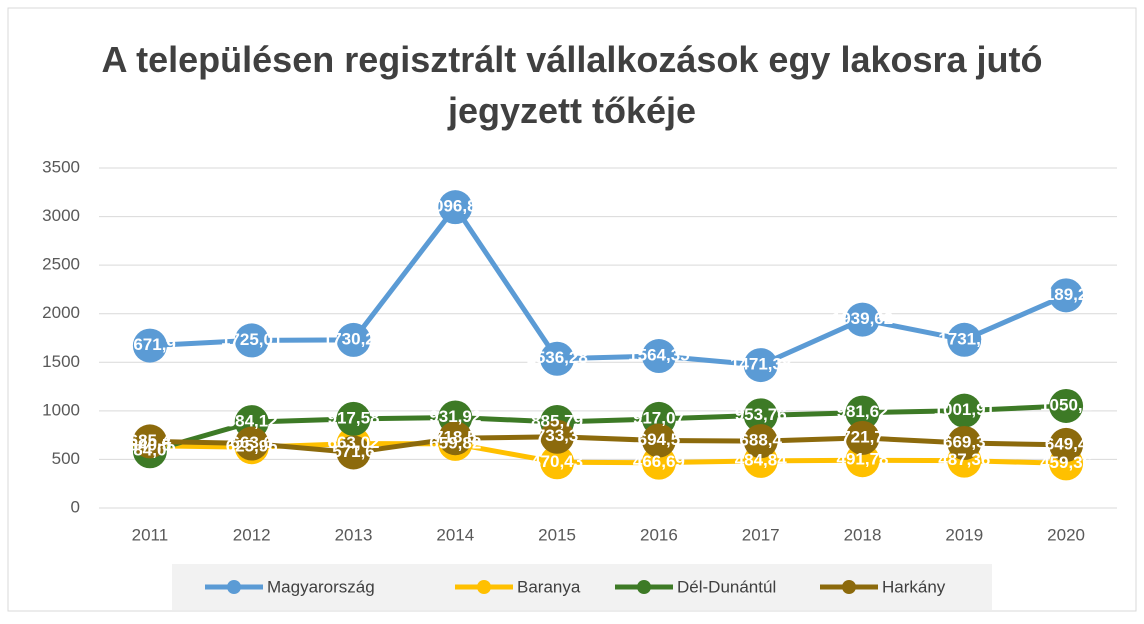  I want to click on y-tick-label: 500, so click(66, 458).